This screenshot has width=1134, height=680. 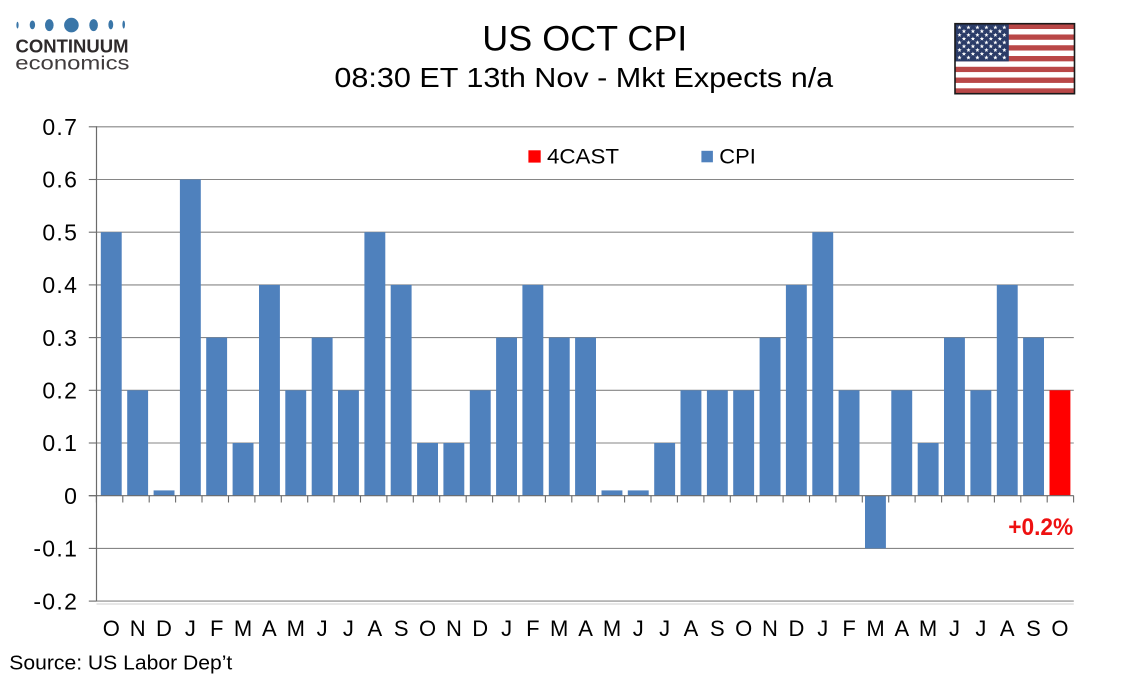 What do you see at coordinates (60, 443) in the screenshot?
I see `svg-text: 0.1` at bounding box center [60, 443].